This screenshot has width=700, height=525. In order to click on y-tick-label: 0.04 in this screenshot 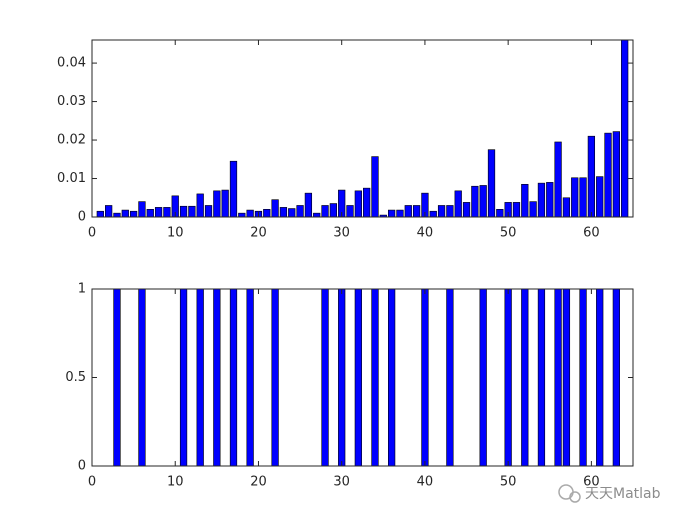, I will do `click(71, 63)`.